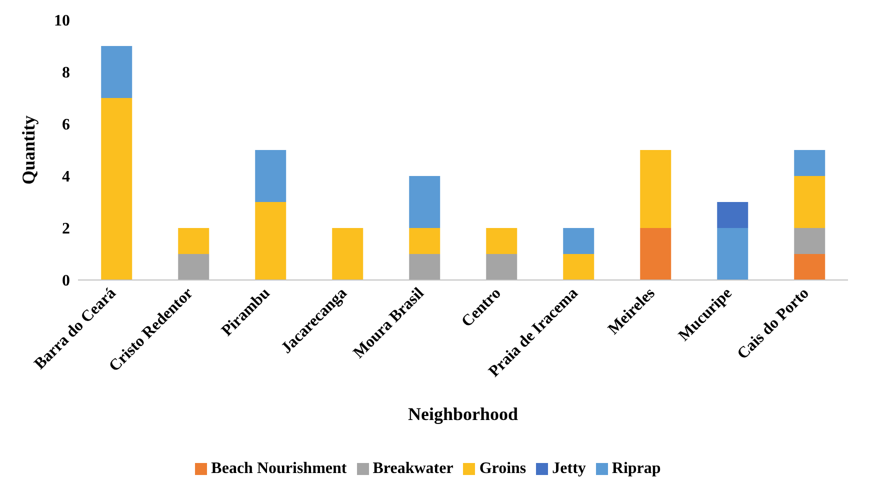 The width and height of the screenshot is (873, 493). What do you see at coordinates (66, 125) in the screenshot?
I see `y-tick-label: 6` at bounding box center [66, 125].